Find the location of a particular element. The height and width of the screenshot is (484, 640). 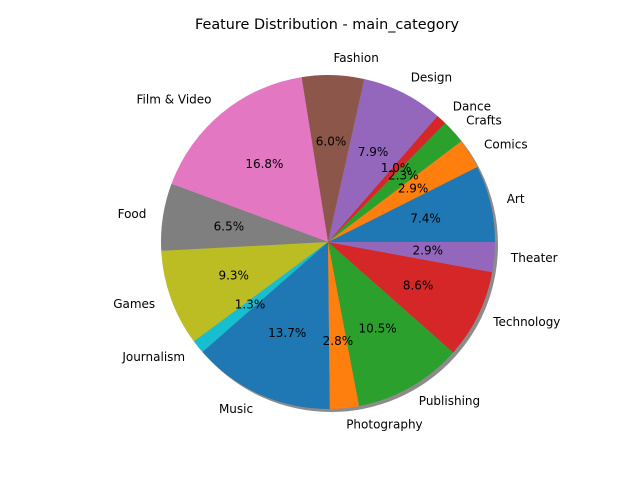

pie-slice-technology is located at coordinates (410, 297).